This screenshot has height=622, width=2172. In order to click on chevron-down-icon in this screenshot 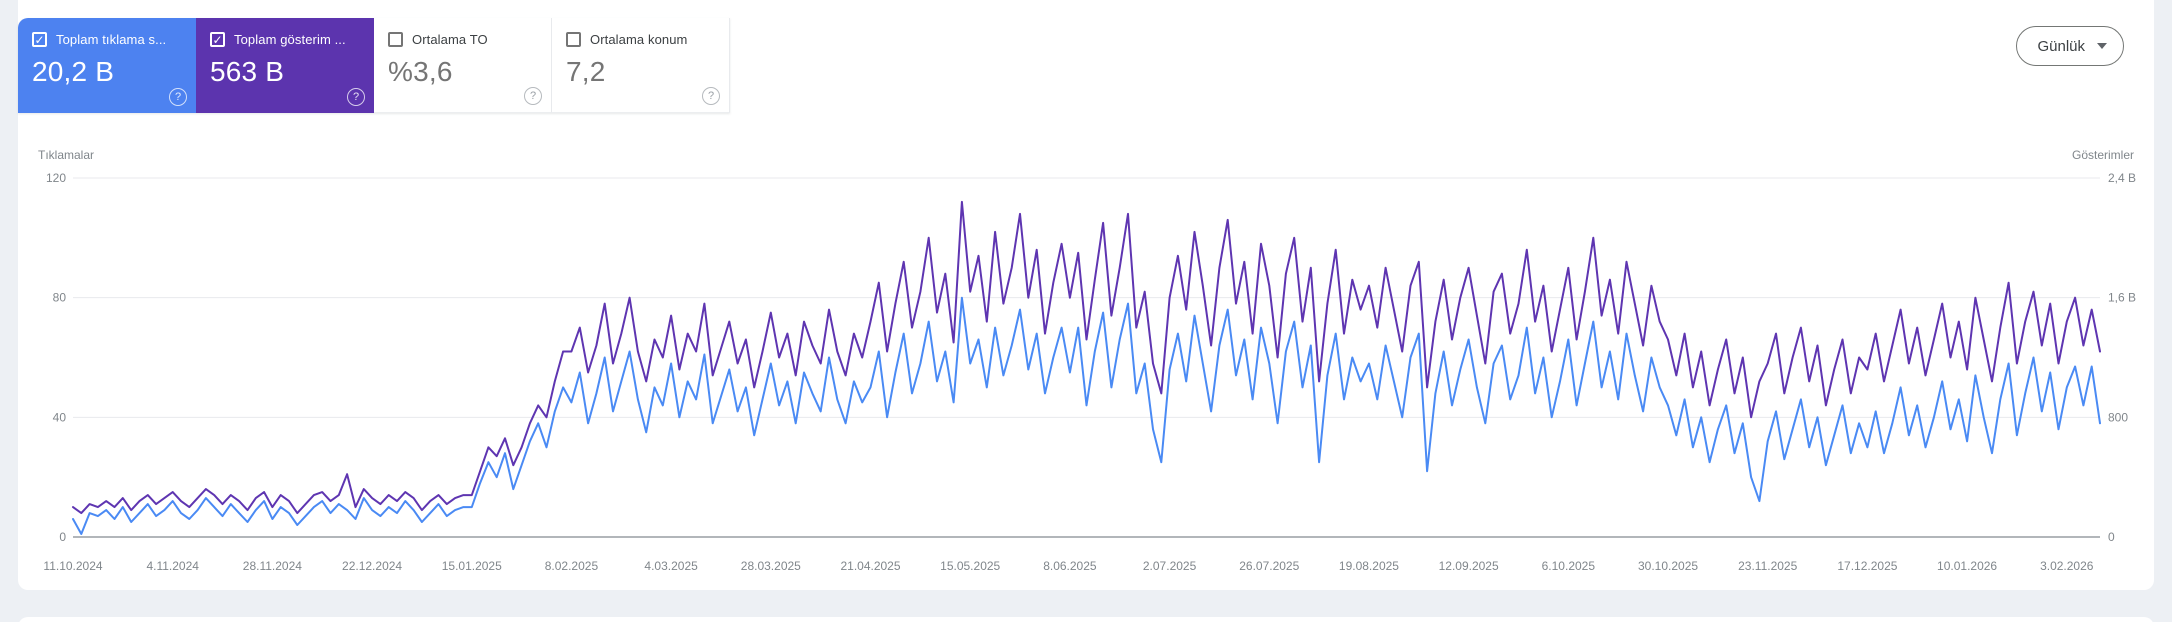, I will do `click(2102, 46)`.